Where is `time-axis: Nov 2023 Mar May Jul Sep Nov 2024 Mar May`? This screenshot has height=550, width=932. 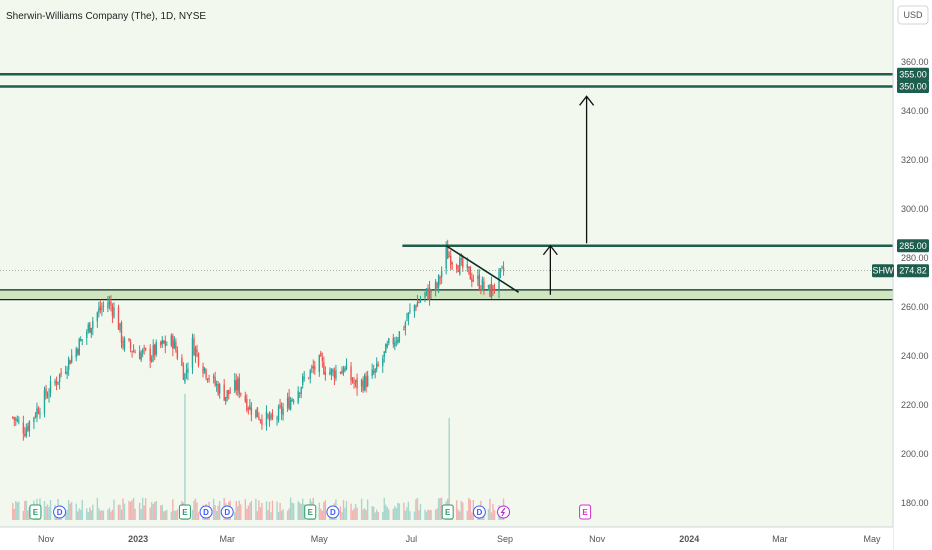 time-axis: Nov 2023 Mar May Jul Sep Nov 2024 Mar May is located at coordinates (459, 539).